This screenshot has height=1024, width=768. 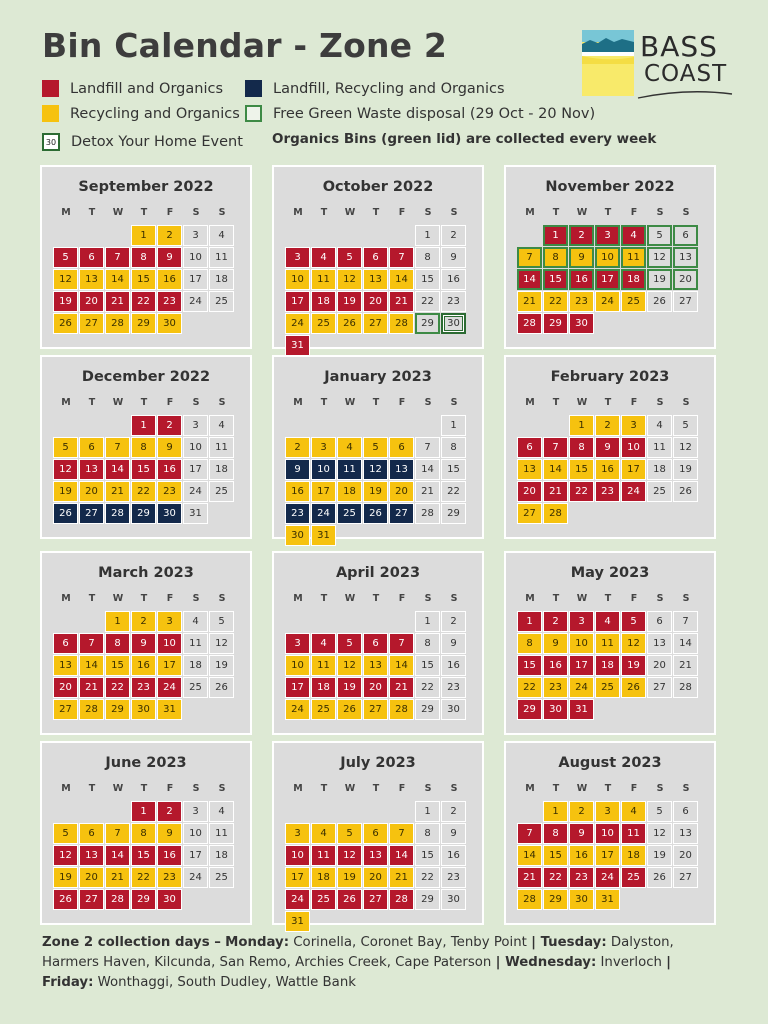 I want to click on calendar-day: 8, so click(x=143, y=257).